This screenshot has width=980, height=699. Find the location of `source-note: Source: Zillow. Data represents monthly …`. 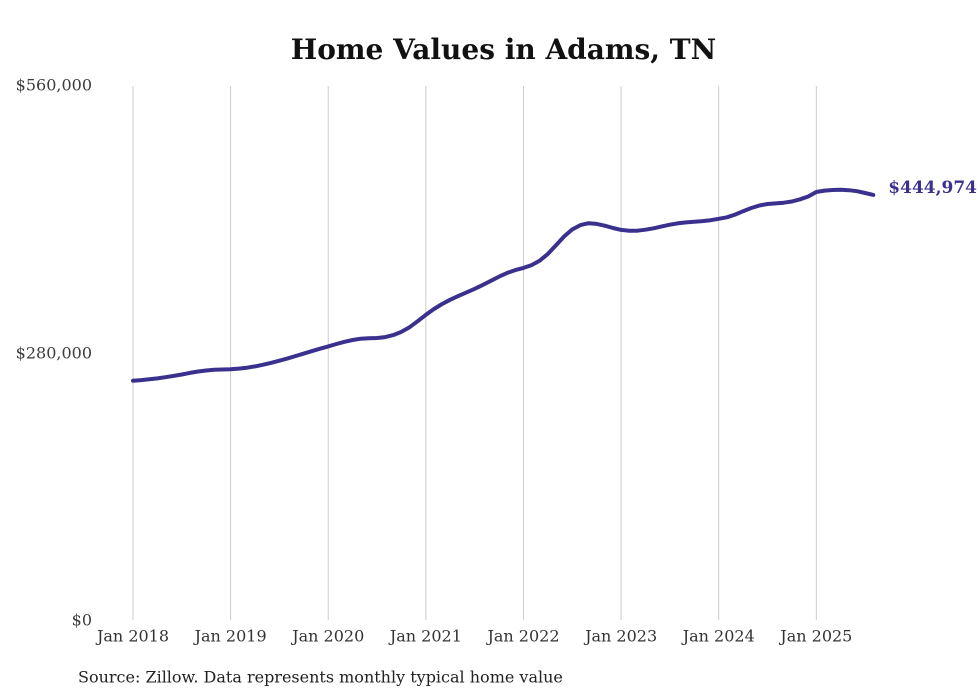

source-note: Source: Zillow. Data represents monthly … is located at coordinates (320, 677).